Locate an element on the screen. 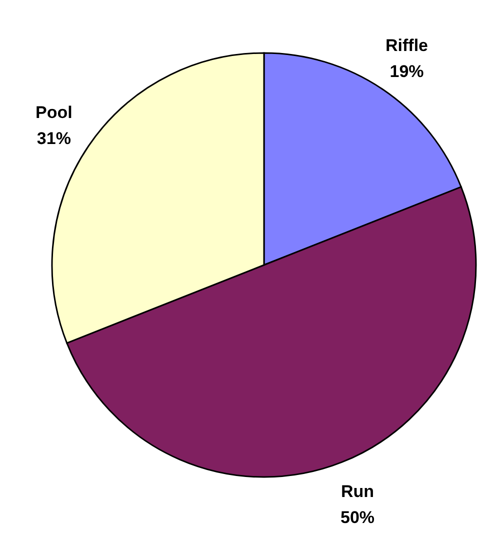  slice-label: Pool is located at coordinates (54, 112).